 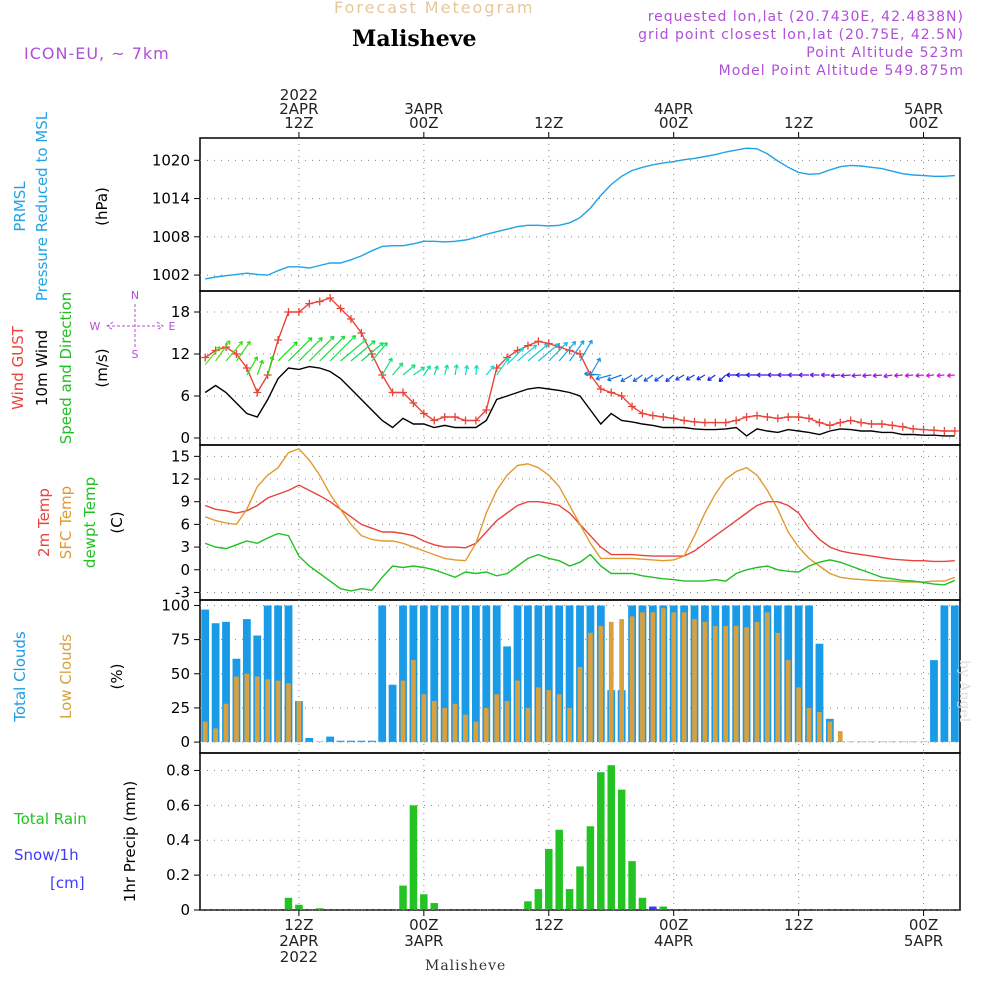 I want to click on bottom-time-label: 5APR, so click(x=923, y=941).